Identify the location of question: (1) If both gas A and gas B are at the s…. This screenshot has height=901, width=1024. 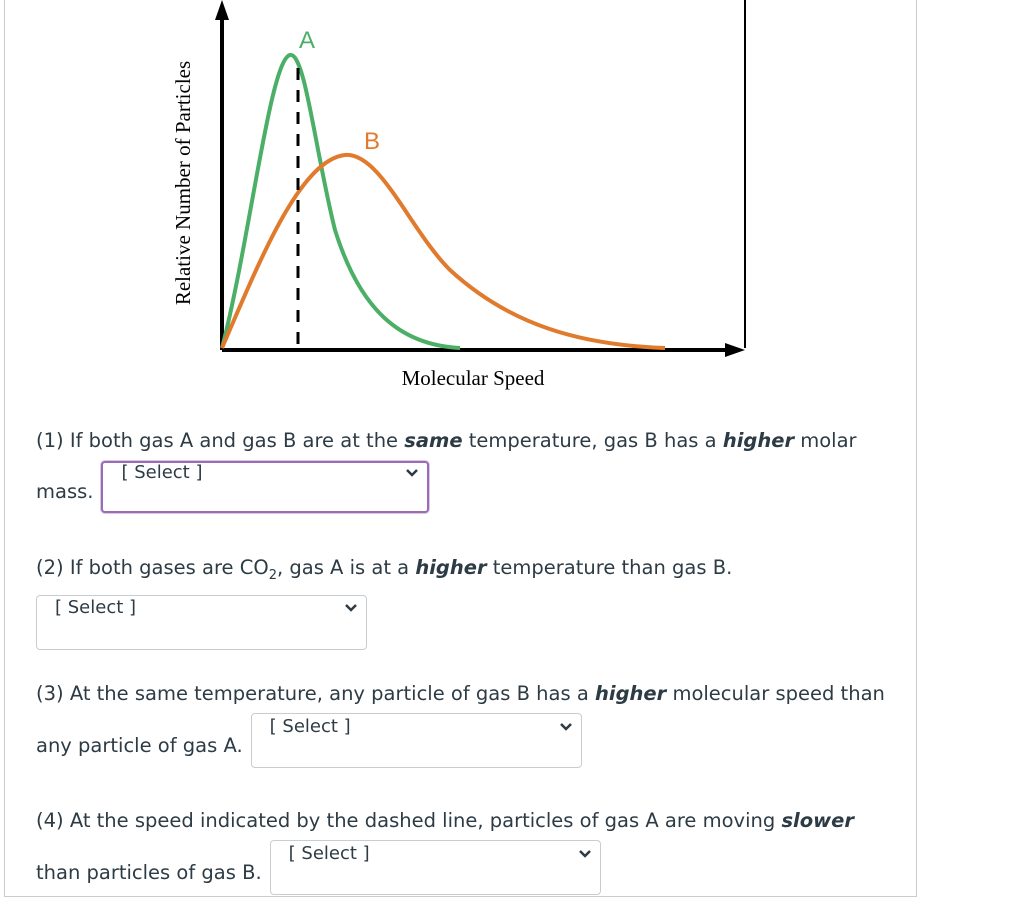
(466, 467).